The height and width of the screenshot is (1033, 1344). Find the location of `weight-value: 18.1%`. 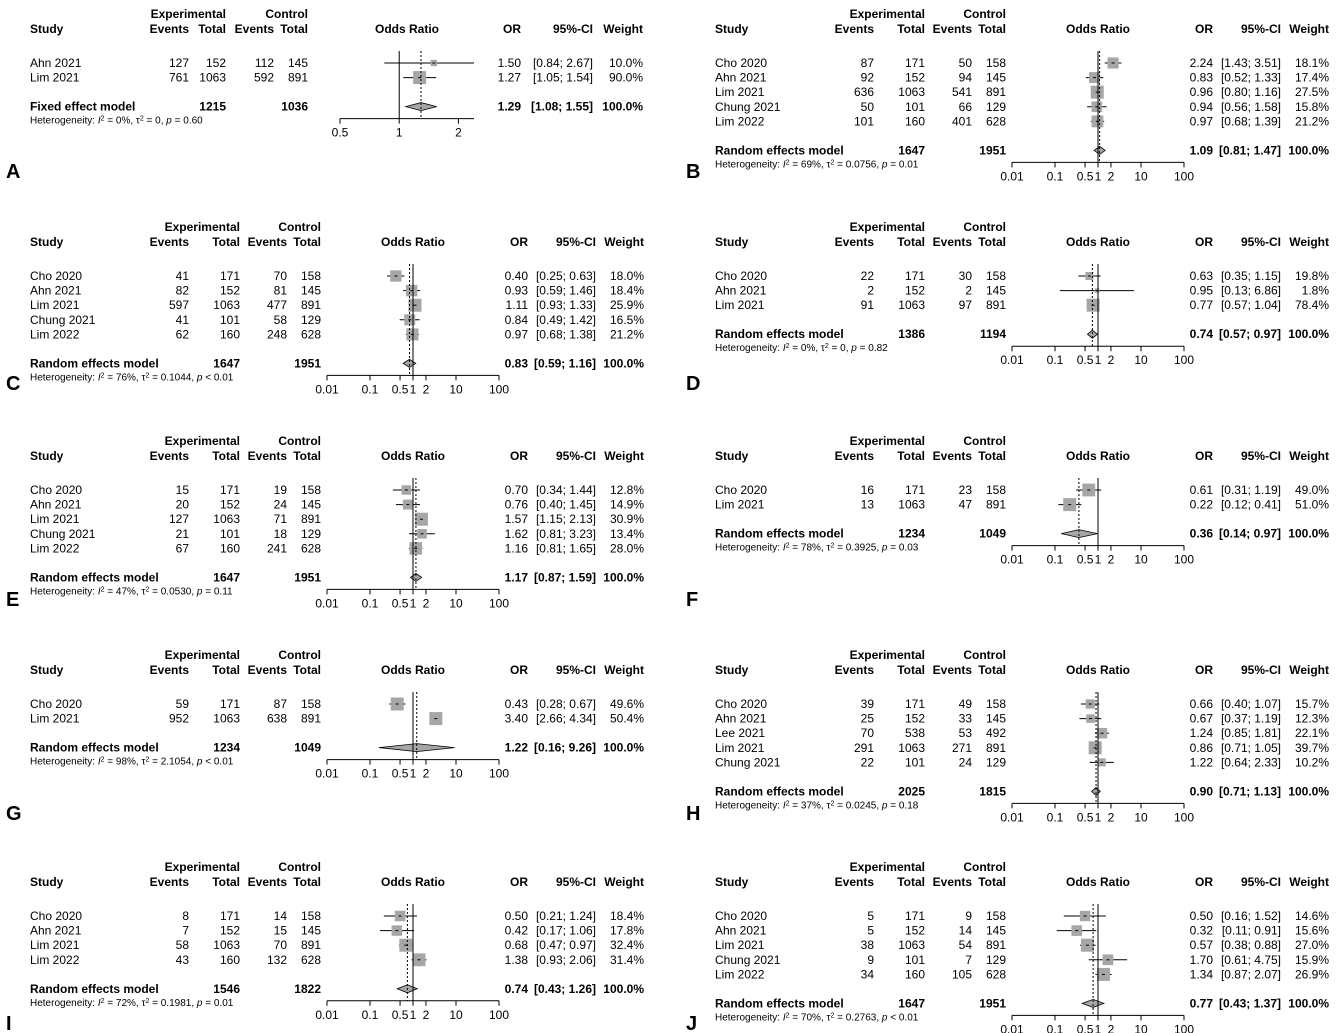

weight-value: 18.1% is located at coordinates (1312, 63).